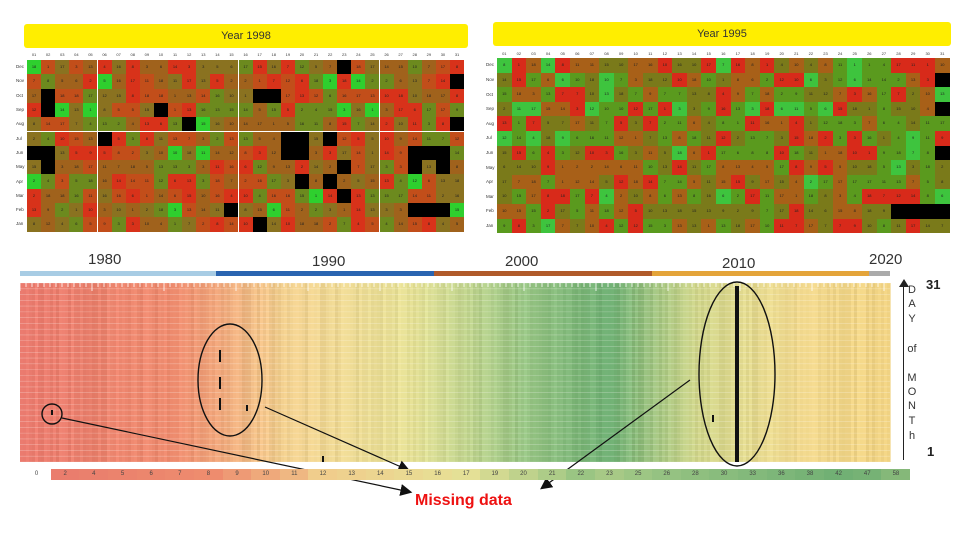 Image resolution: width=960 pixels, height=540 pixels. Describe the element at coordinates (912, 349) in the screenshot. I see `y-axis-letter-4: of` at that location.